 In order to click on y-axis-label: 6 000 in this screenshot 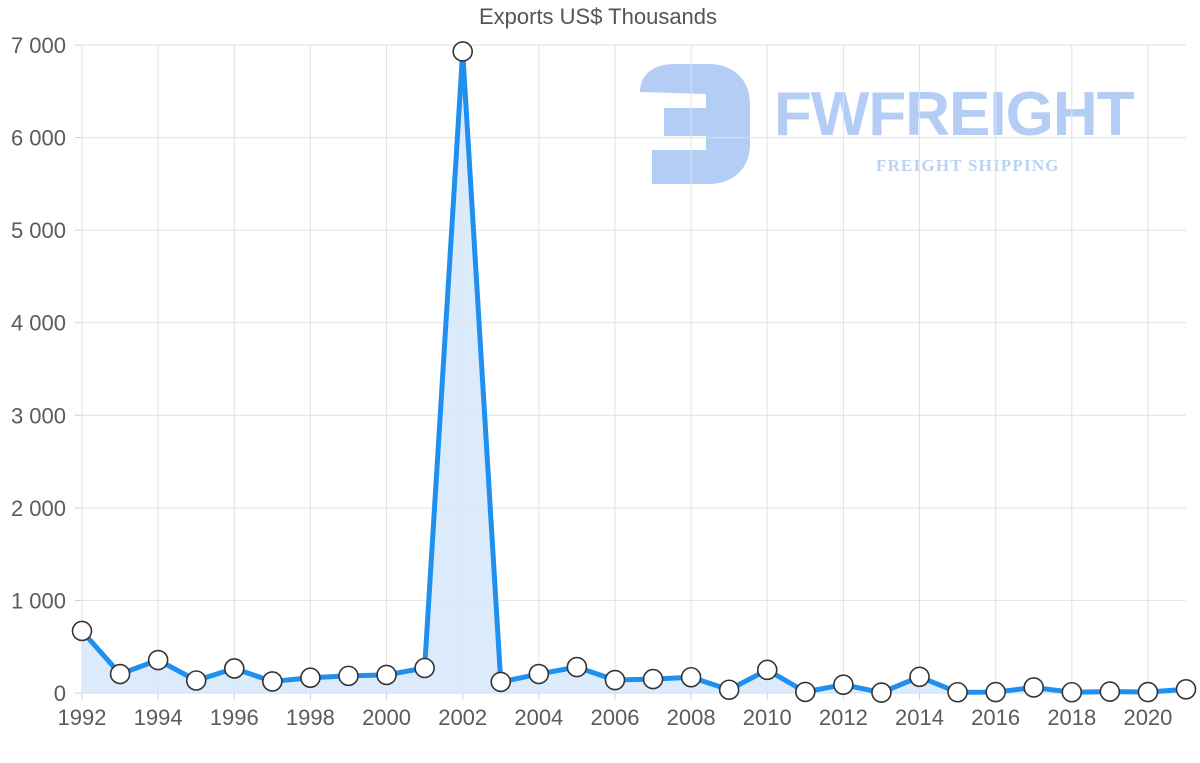, I will do `click(38, 138)`.